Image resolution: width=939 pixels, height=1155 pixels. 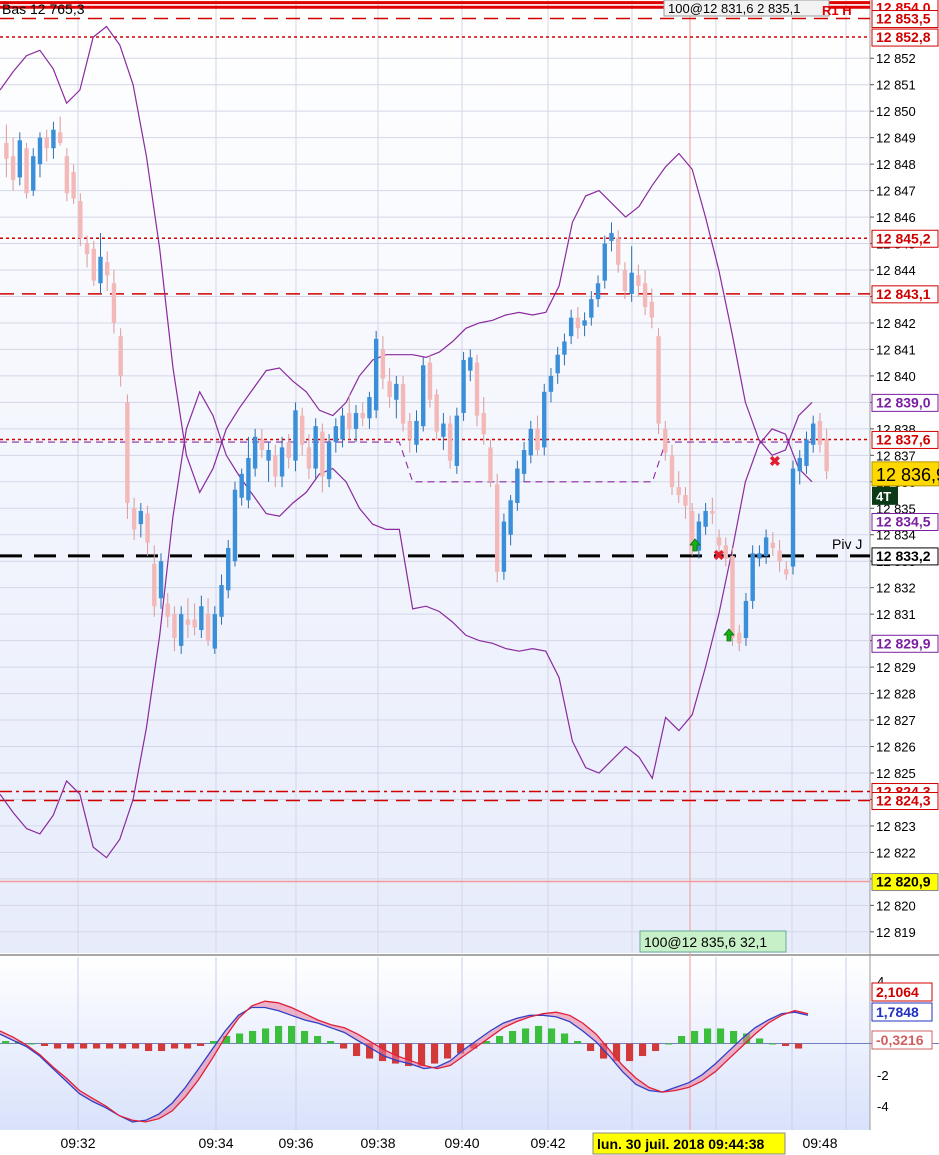 What do you see at coordinates (880, 981) in the screenshot?
I see `osc-tick-label-0: 4` at bounding box center [880, 981].